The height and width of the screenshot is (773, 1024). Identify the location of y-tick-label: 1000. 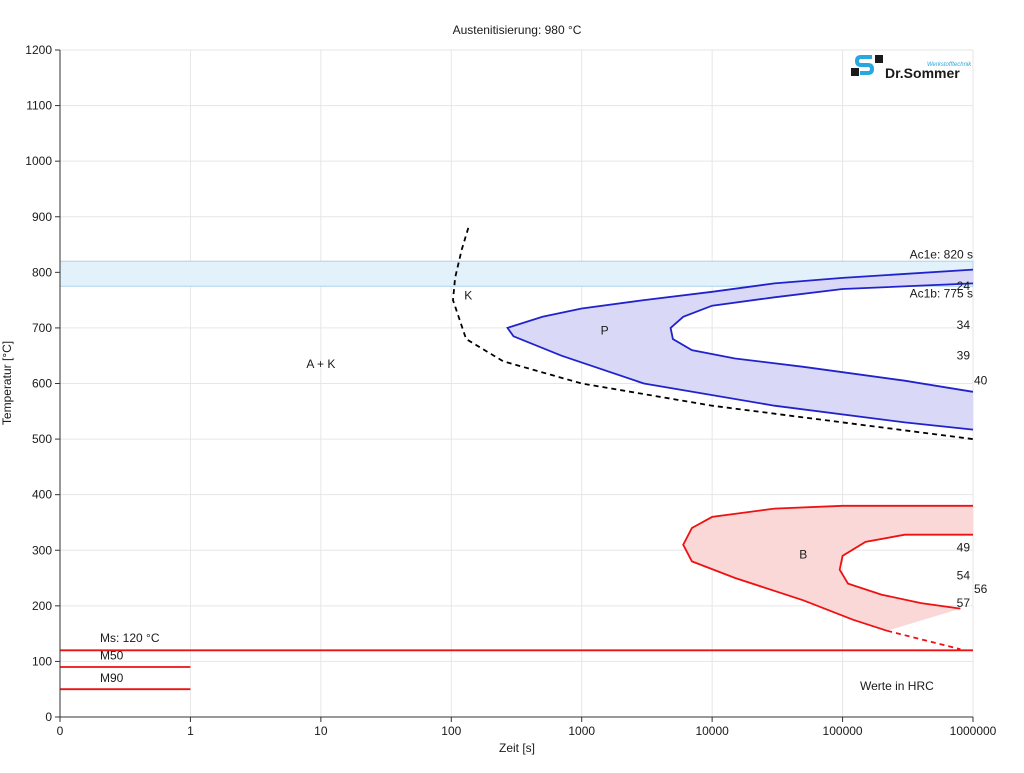
(38, 161).